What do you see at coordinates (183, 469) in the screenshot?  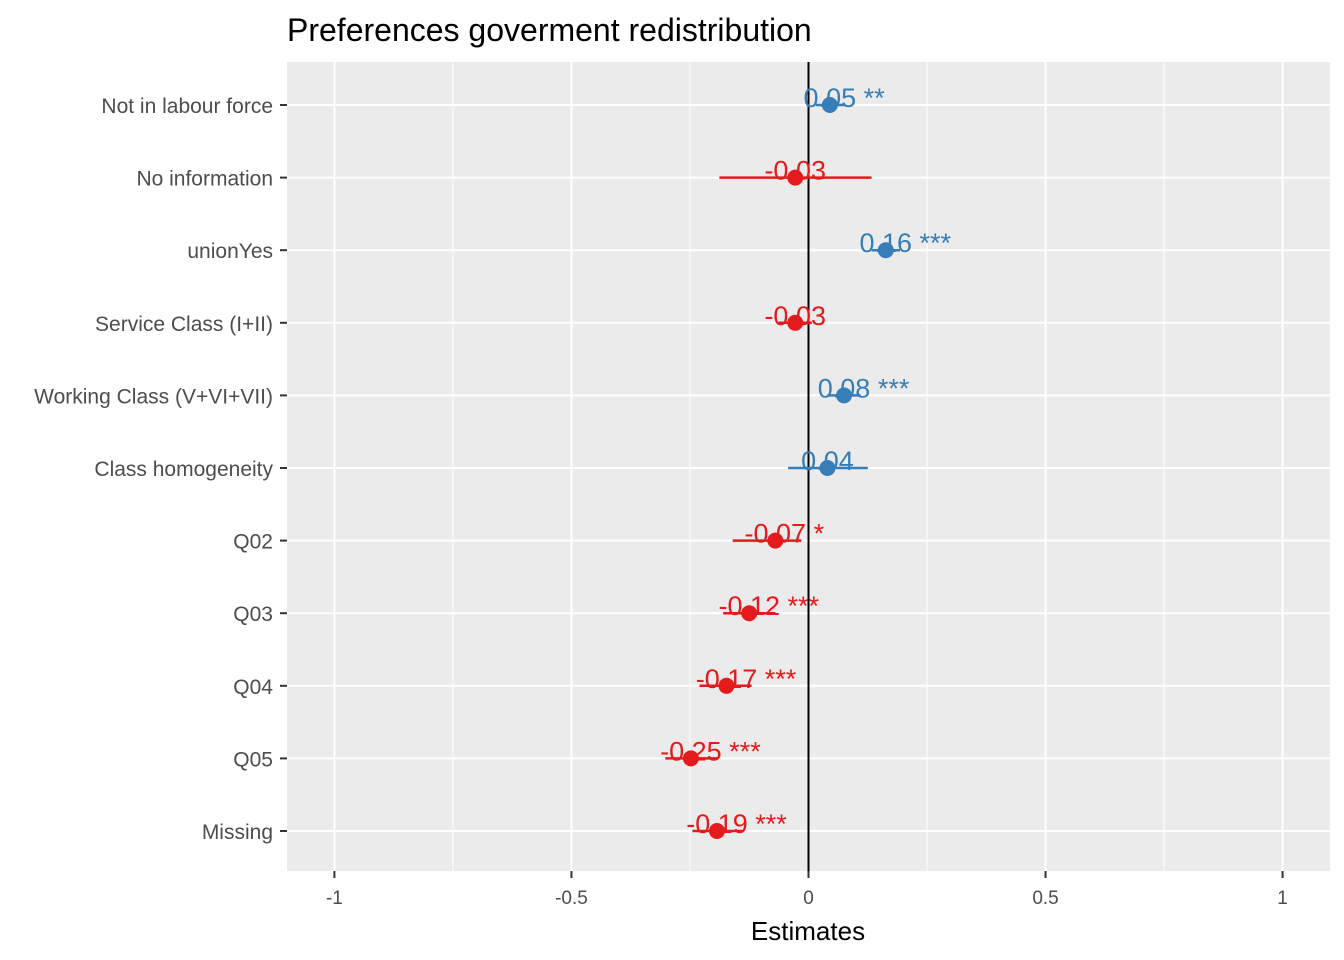 I see `y-label: Class homogeneity` at bounding box center [183, 469].